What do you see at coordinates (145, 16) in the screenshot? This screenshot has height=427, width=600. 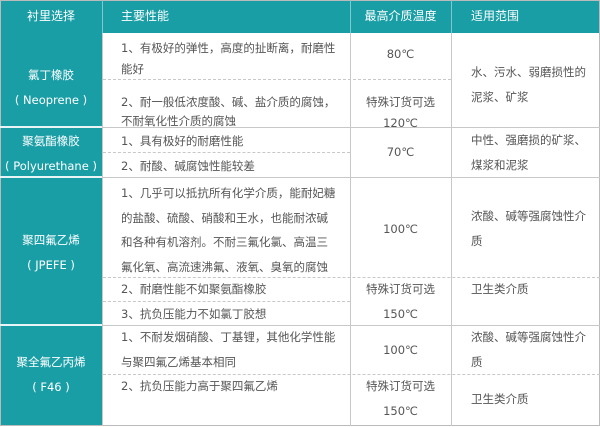 I see `header-properties: 主要性能` at bounding box center [145, 16].